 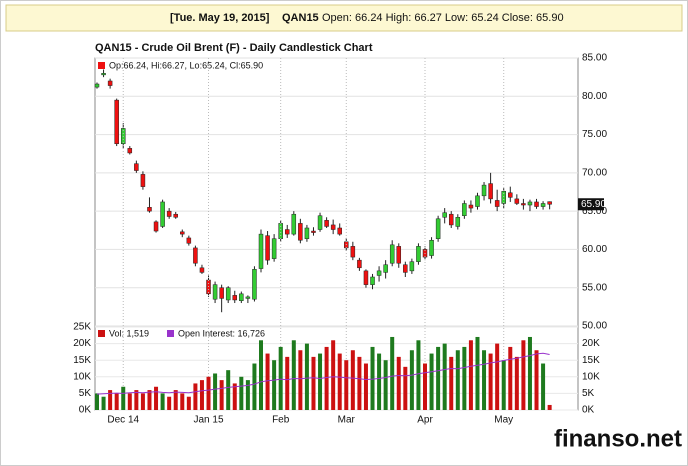 What do you see at coordinates (503, 420) in the screenshot?
I see `x-tick-label: May` at bounding box center [503, 420].